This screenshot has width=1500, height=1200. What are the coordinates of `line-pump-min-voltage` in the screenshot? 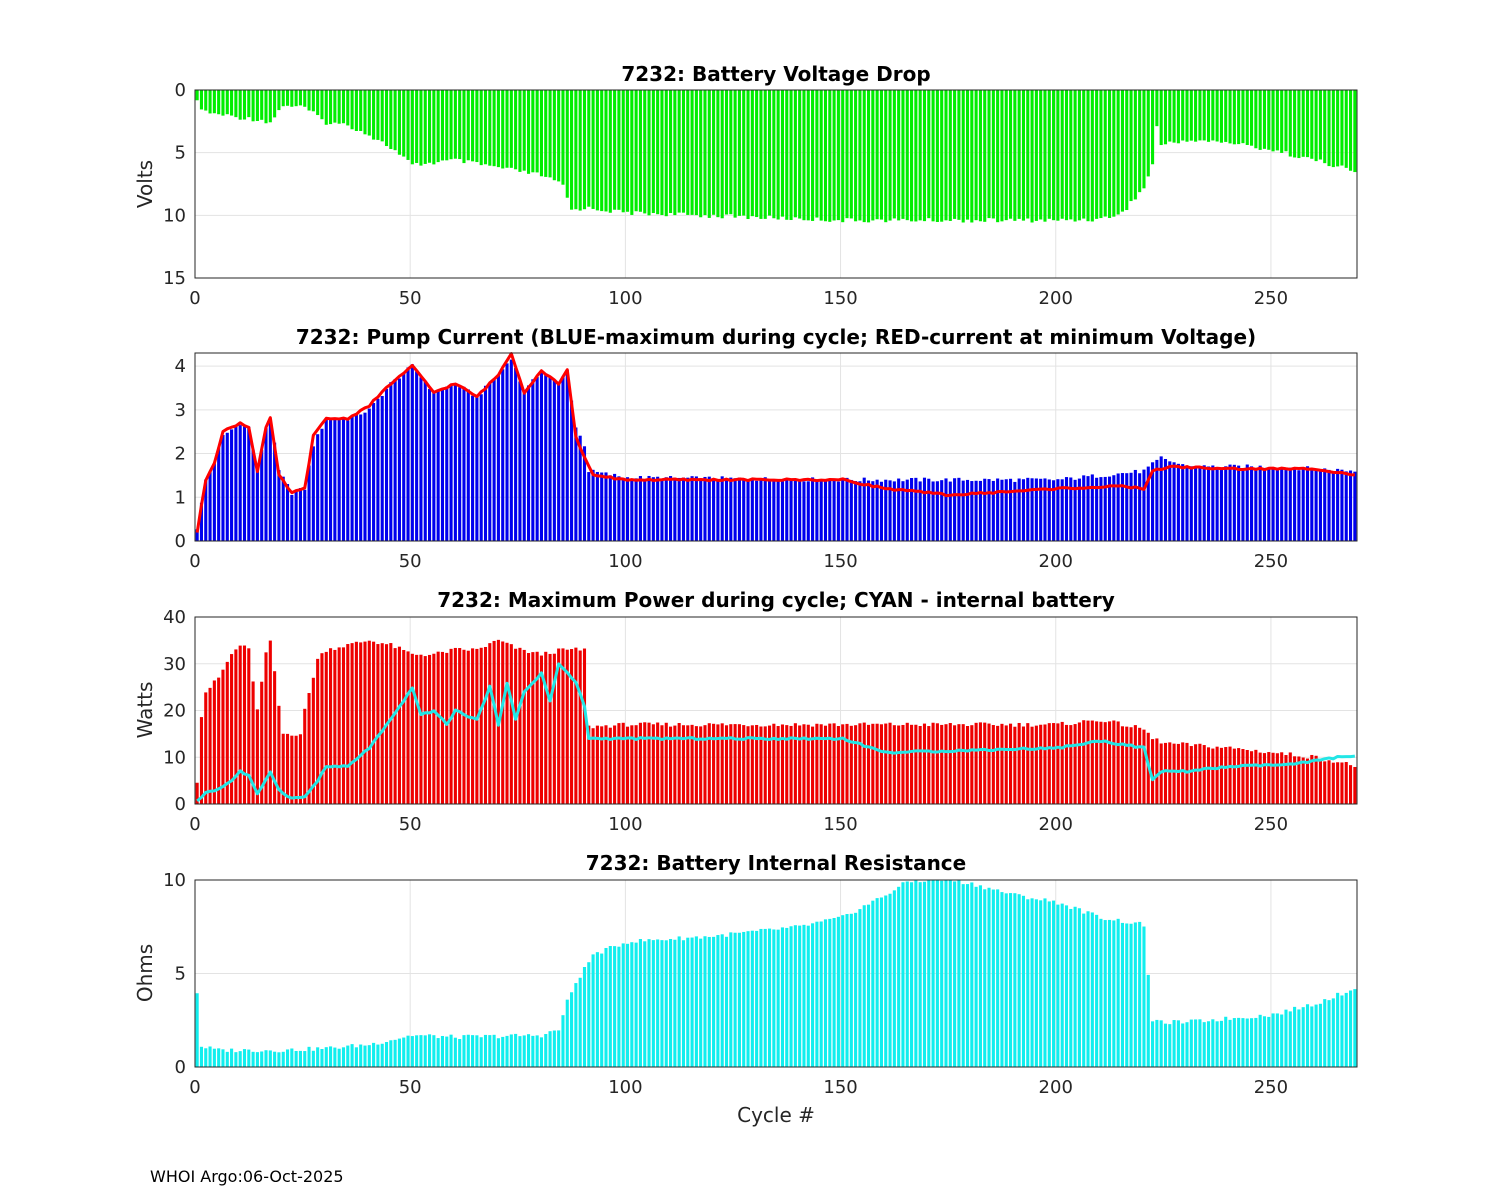 It's located at (775, 442).